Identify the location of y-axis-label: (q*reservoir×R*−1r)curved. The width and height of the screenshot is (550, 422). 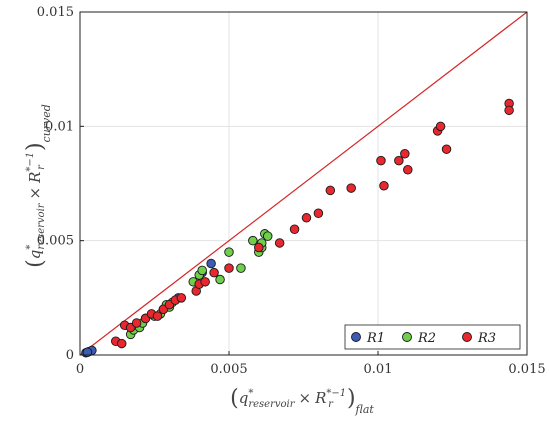
(38, 186).